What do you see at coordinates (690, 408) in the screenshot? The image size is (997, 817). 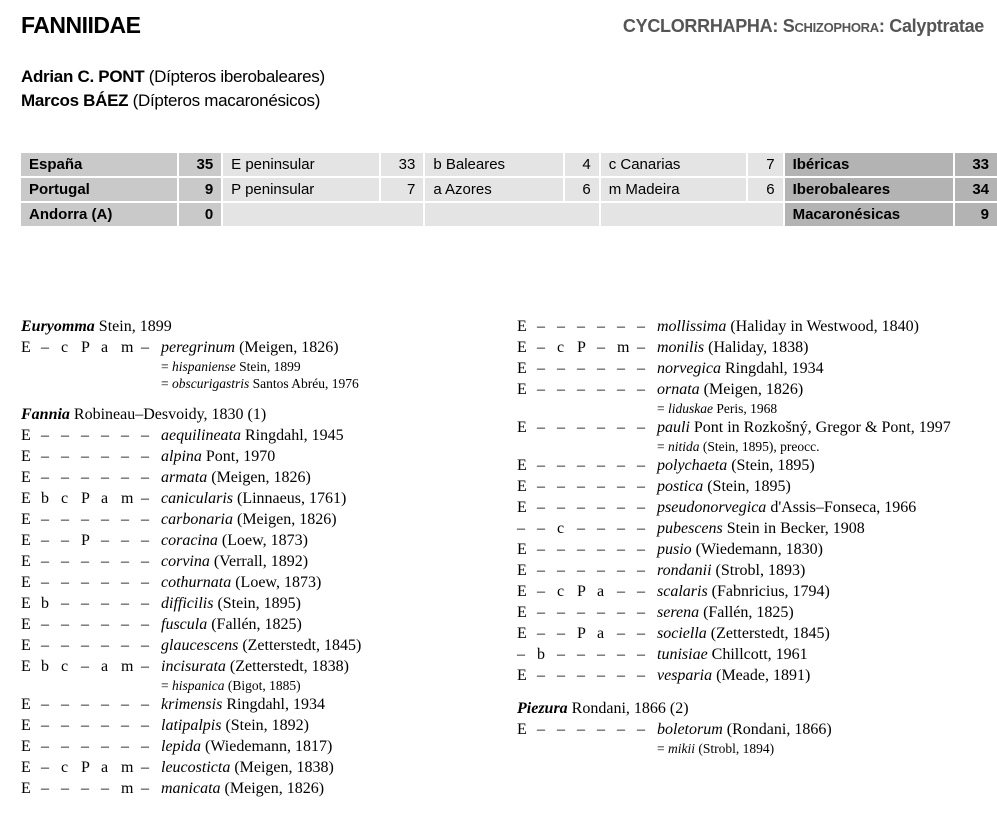 I see `synonym-name: liduskae` at bounding box center [690, 408].